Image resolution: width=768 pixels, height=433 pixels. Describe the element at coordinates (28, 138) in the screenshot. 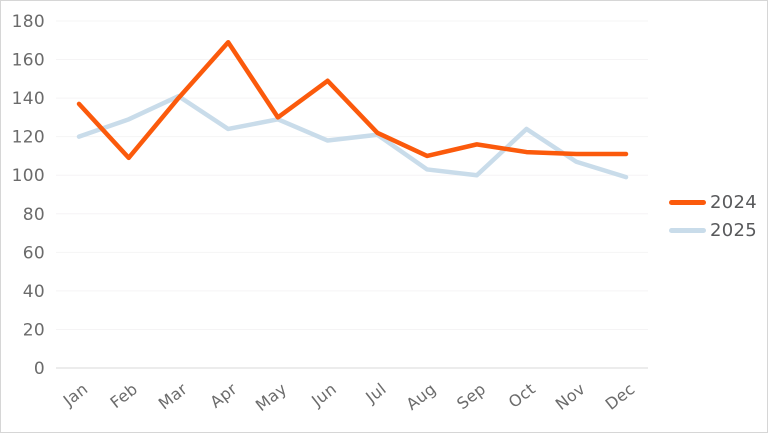

I see `y-tick-label: 120` at that location.